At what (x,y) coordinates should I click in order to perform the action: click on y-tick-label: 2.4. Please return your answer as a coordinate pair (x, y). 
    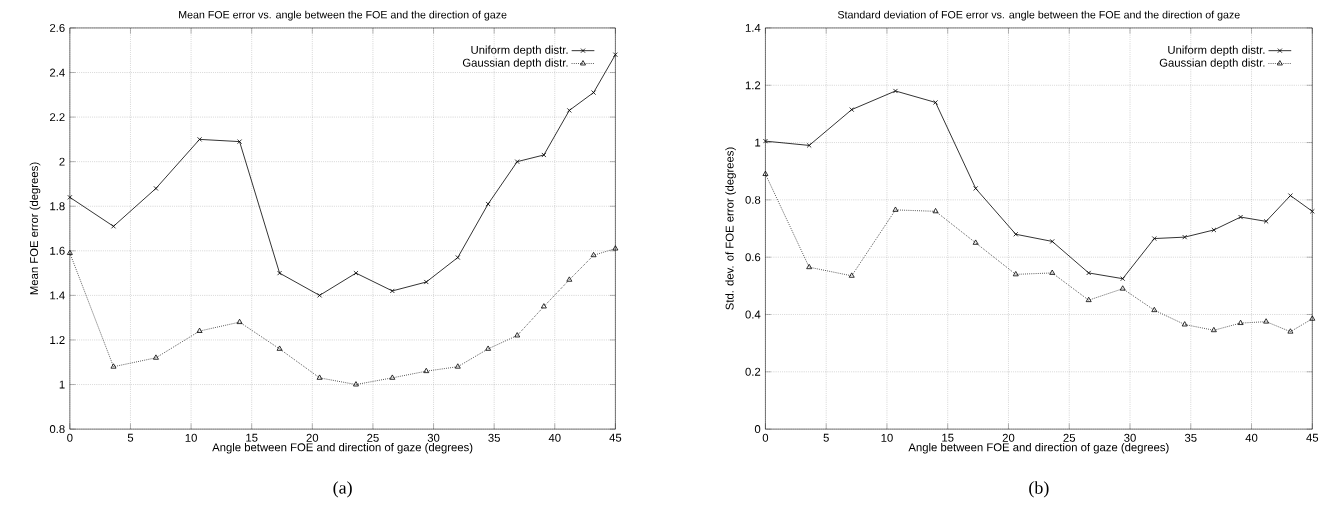
    Looking at the image, I should click on (57, 72).